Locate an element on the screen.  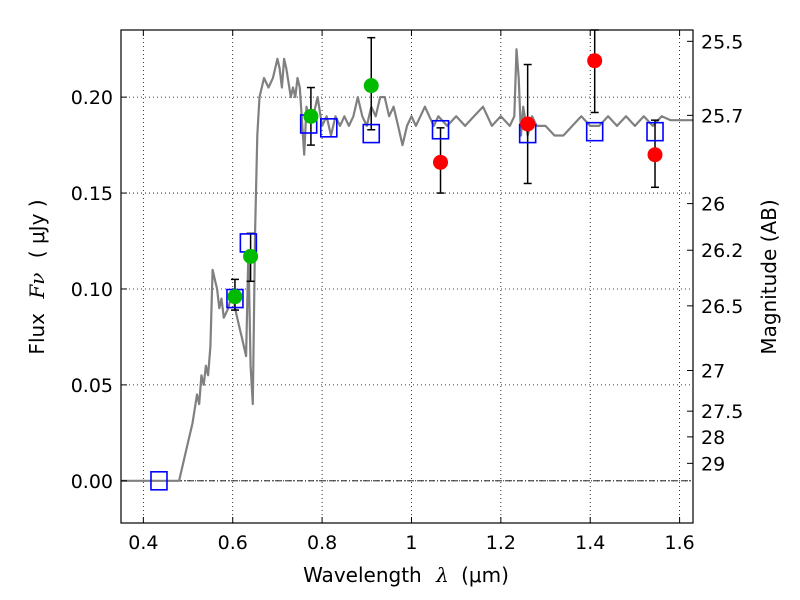
y-axis-label-unit: ( μJy ) is located at coordinates (37, 228).